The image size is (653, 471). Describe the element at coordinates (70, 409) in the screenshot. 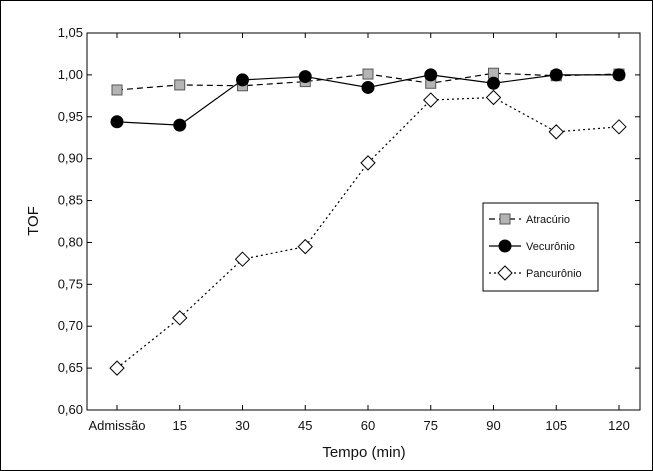

I see `y-tick-label: 0,60` at that location.